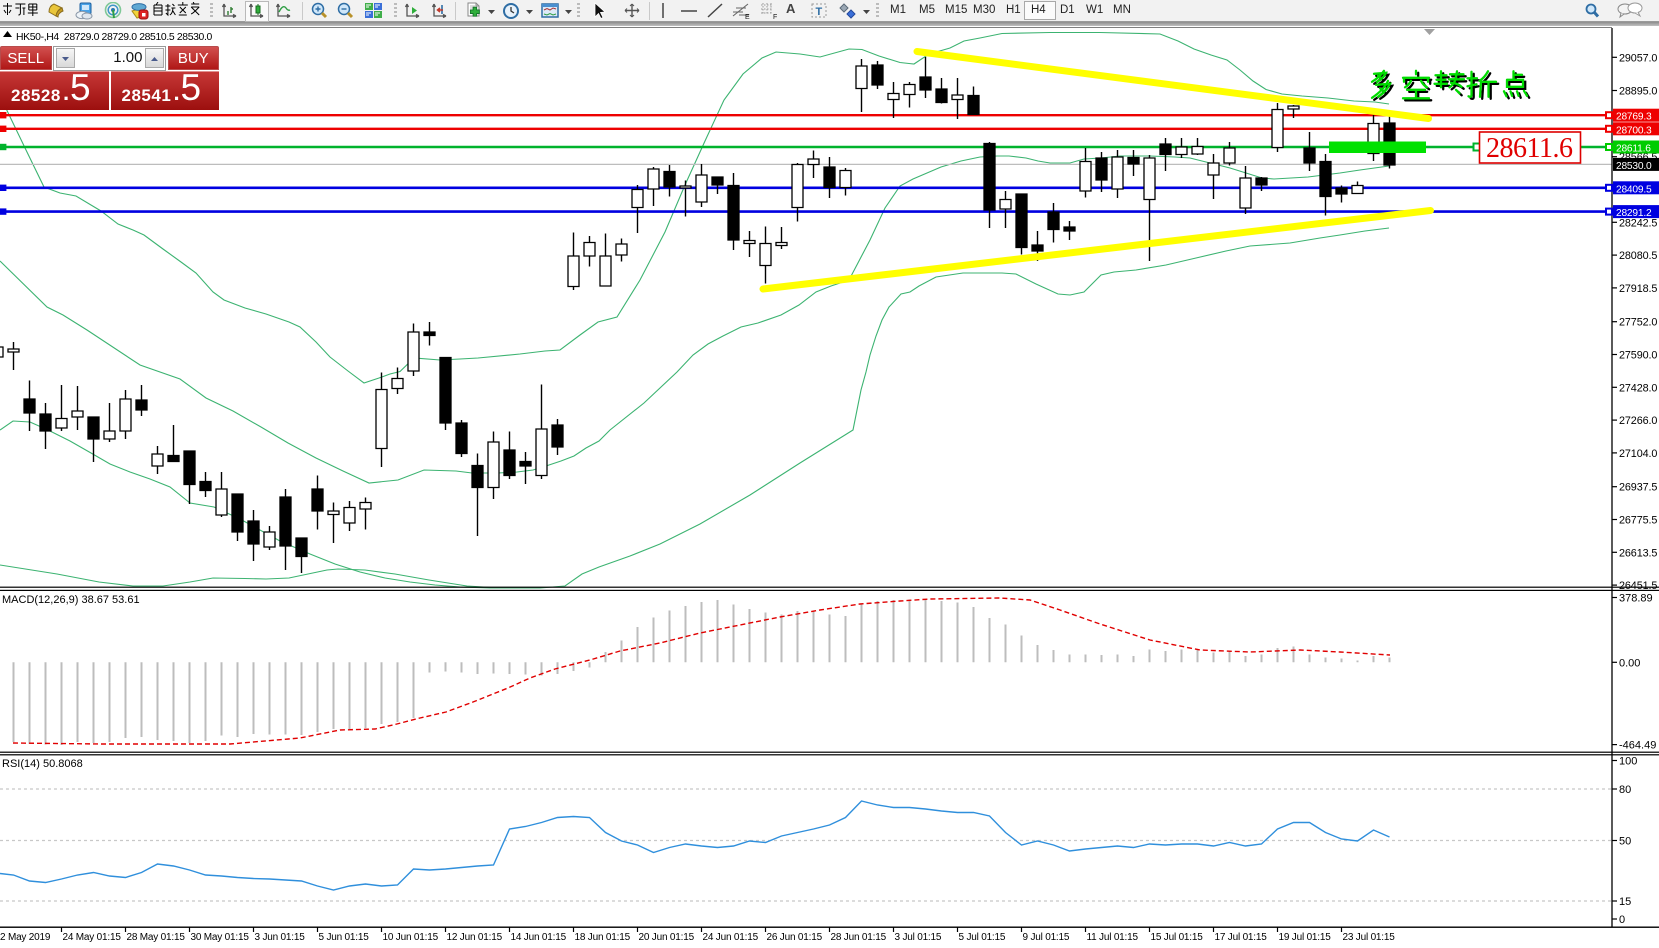  What do you see at coordinates (1113, 937) in the screenshot?
I see `svg-text: 11 Jul 01:15` at bounding box center [1113, 937].